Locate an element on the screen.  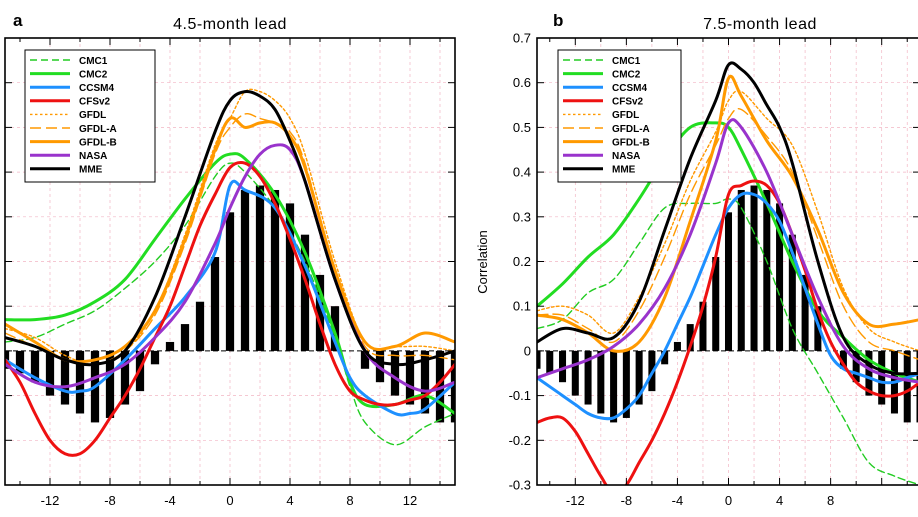
x-tick-labels: -12 -8 -4 0 4 8 12 is located at coordinates (229, 500).